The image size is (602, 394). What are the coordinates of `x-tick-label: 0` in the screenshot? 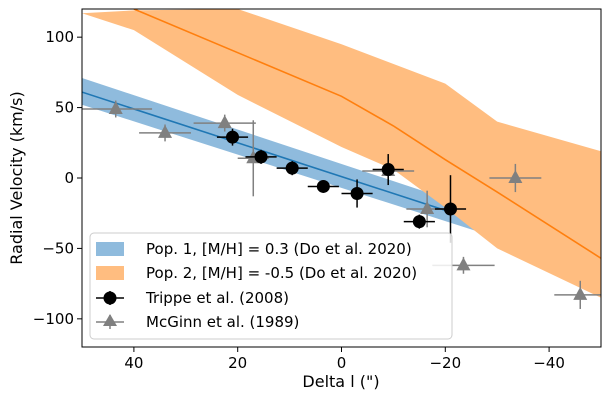 It's located at (342, 363).